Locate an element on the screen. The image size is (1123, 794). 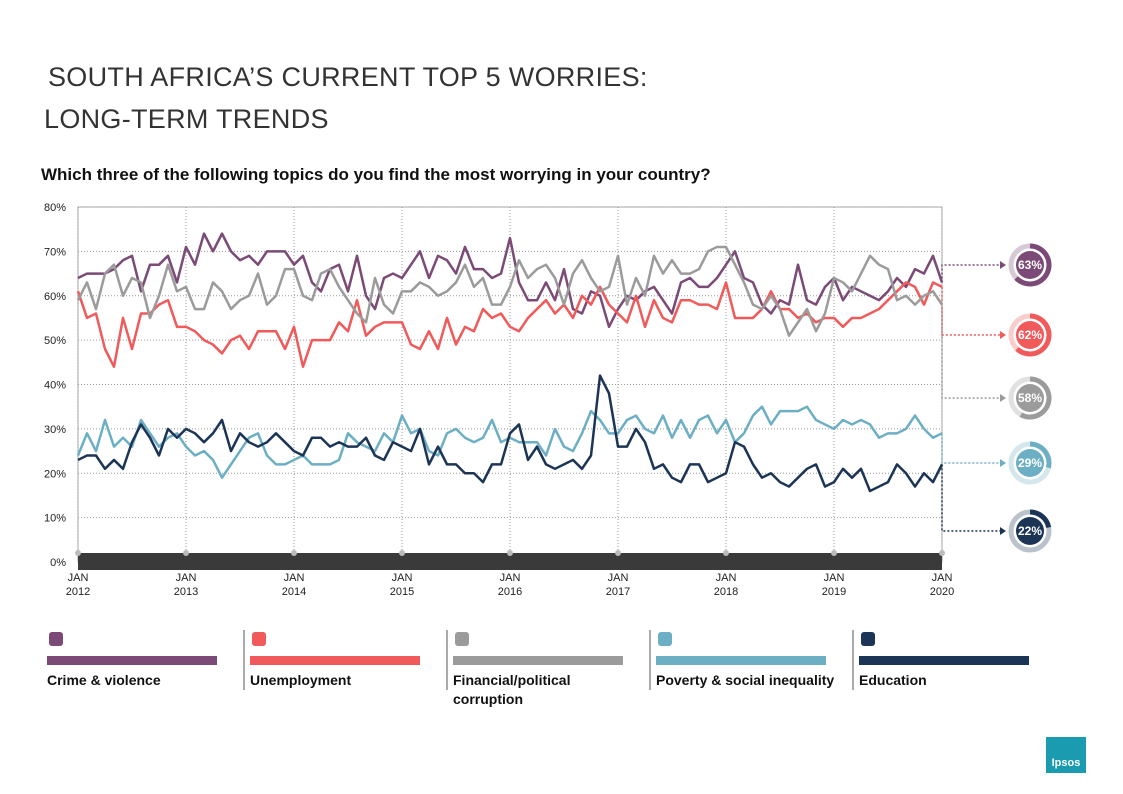
x-tick-label: JAN 2019 is located at coordinates (834, 585).